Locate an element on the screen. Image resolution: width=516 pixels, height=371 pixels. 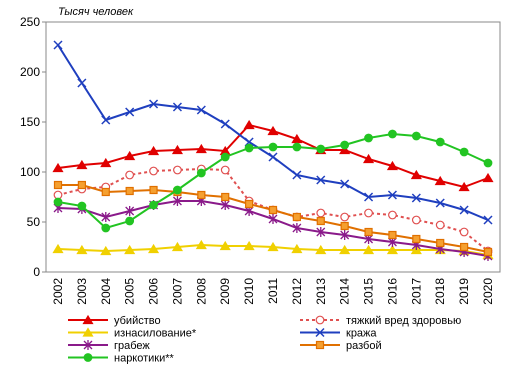
legend-label: тяжкий вред здоровью is located at coordinates (403, 321).